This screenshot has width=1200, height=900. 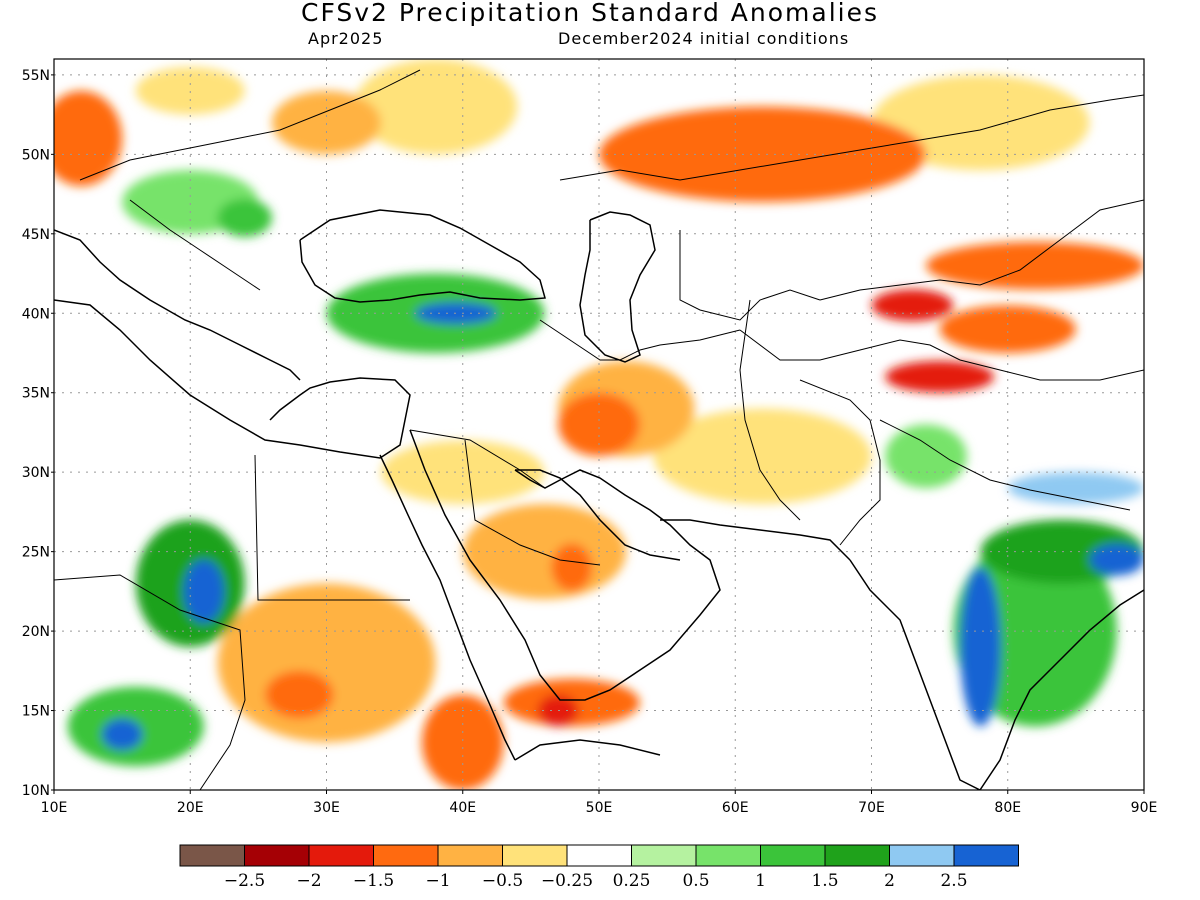 I want to click on colorbar-label: 0.25, so click(x=632, y=881).